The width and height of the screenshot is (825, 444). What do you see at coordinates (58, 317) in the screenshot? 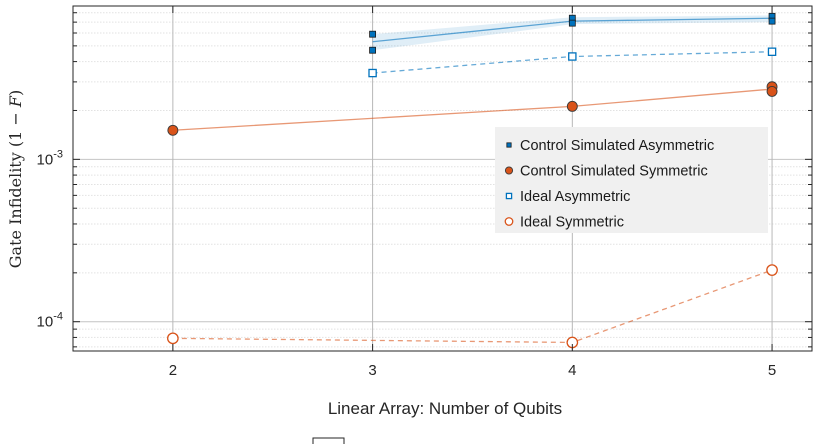
I see `y-tick-label-exponent: -4` at bounding box center [58, 317].